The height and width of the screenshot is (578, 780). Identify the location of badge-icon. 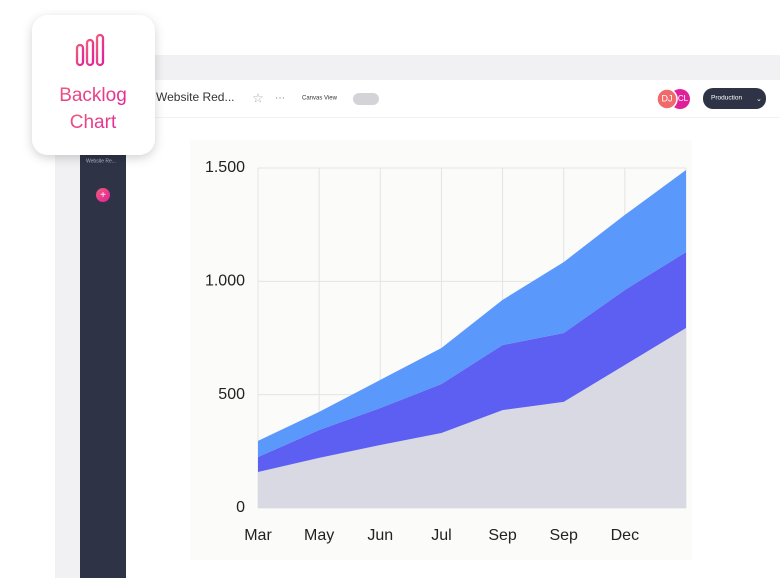
(90, 53).